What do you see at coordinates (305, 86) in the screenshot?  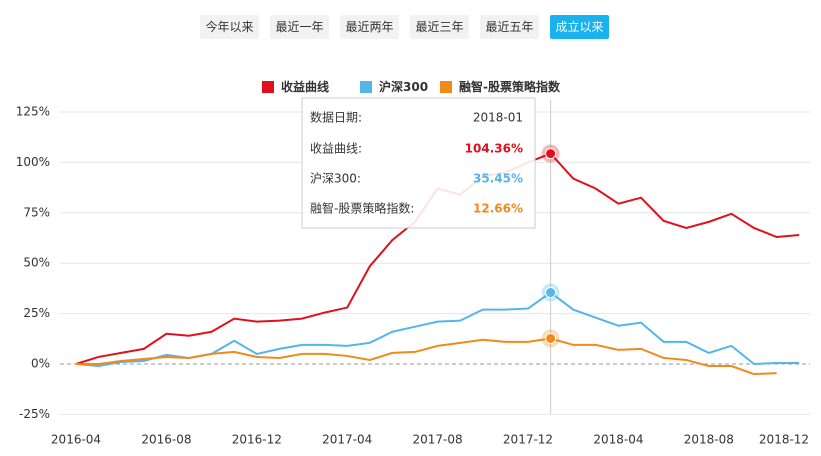 I see `legend-label: 收益曲线` at bounding box center [305, 86].